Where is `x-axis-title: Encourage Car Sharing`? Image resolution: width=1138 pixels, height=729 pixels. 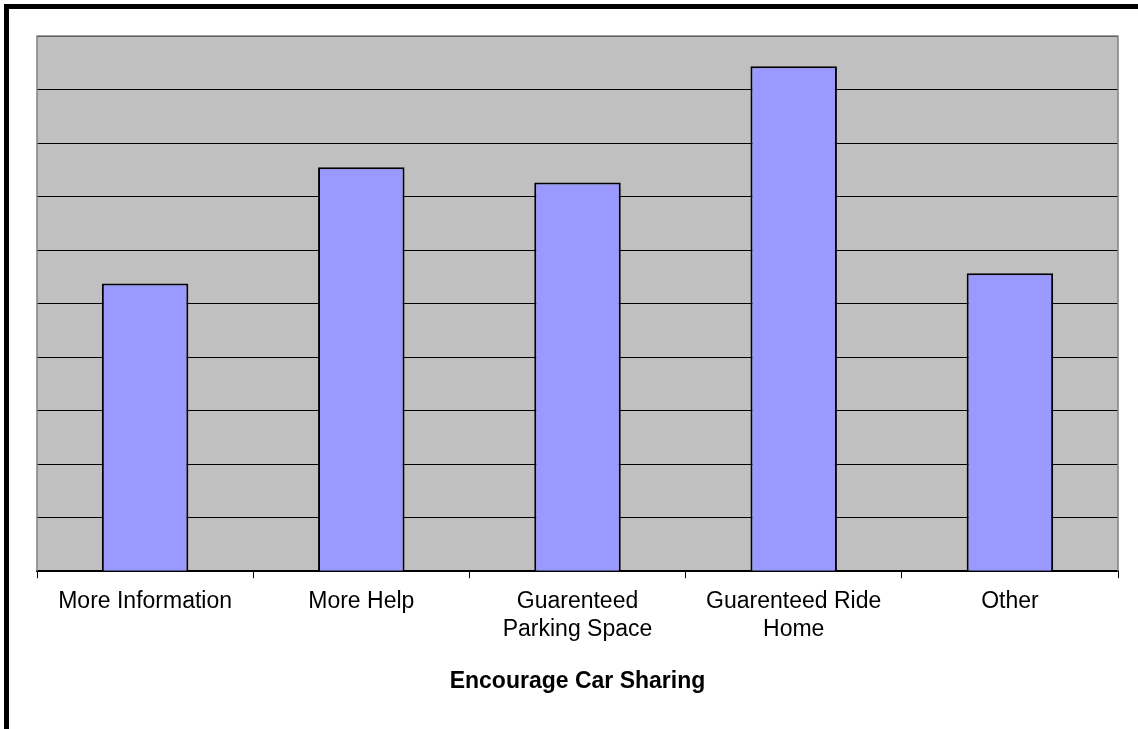
x-axis-title: Encourage Car Sharing is located at coordinates (577, 679).